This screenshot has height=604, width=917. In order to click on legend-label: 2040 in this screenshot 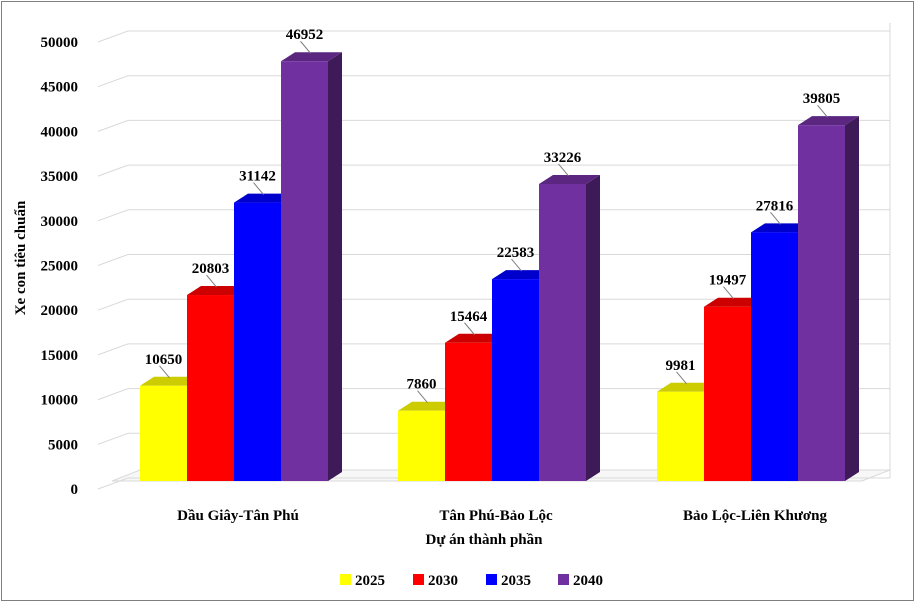, I will do `click(588, 581)`.